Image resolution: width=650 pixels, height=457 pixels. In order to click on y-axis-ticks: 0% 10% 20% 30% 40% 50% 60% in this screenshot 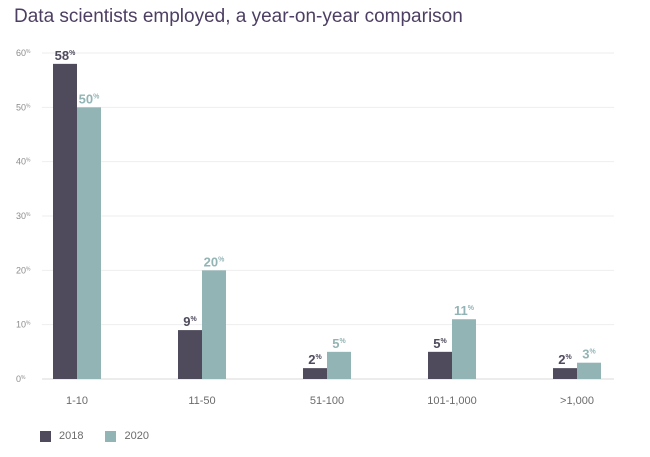, I will do `click(23, 216)`.